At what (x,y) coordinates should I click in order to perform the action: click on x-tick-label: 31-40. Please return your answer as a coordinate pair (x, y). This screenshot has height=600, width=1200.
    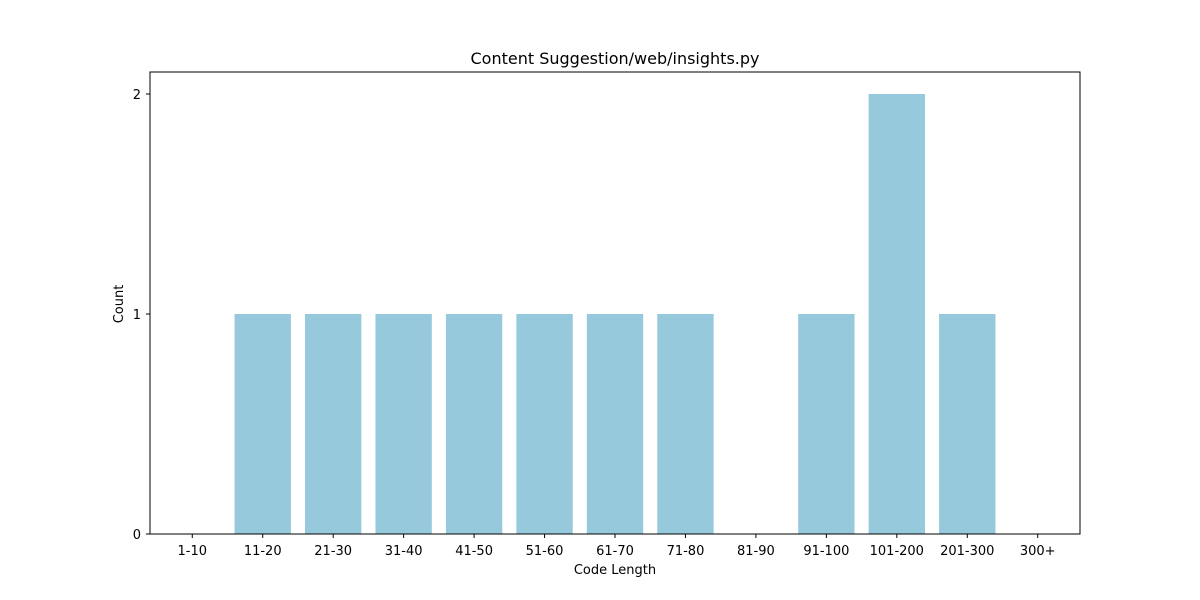
    Looking at the image, I should click on (404, 551).